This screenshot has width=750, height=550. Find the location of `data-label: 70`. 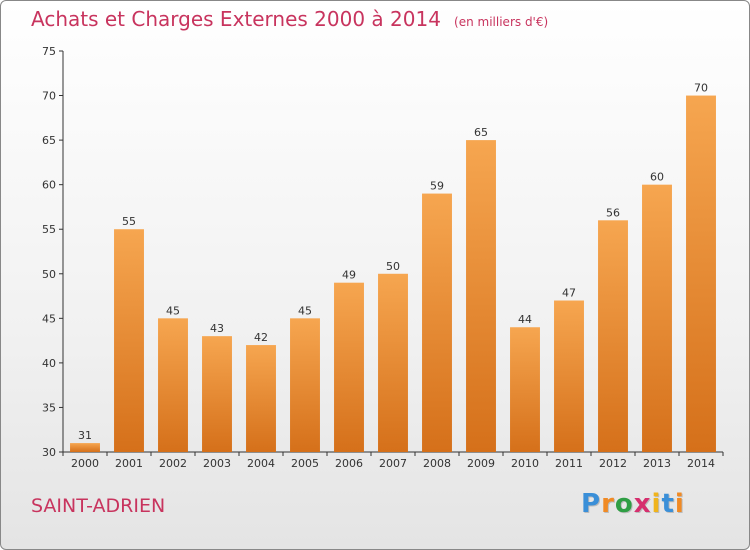

data-label: 70 is located at coordinates (701, 88).